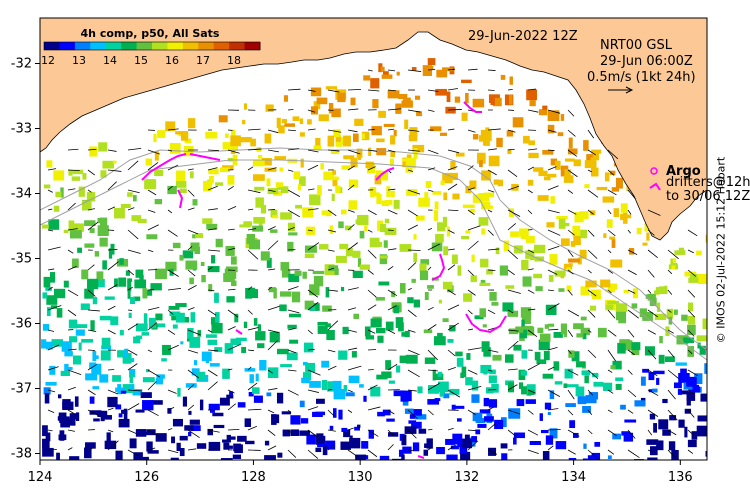 The image size is (750, 496). What do you see at coordinates (636, 45) in the screenshot?
I see `product-label: NRT00 GSL` at bounding box center [636, 45].